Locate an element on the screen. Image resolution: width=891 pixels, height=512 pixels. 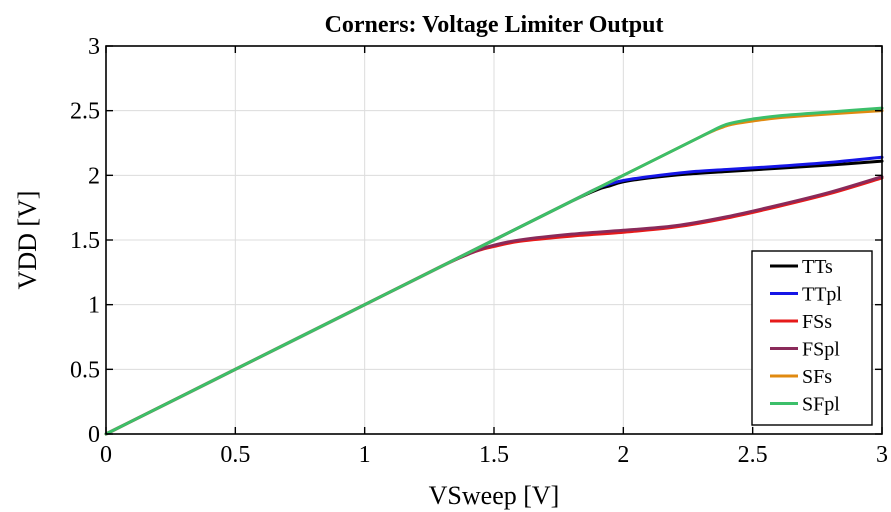
y-tick-label: 2.5 is located at coordinates (85, 112).